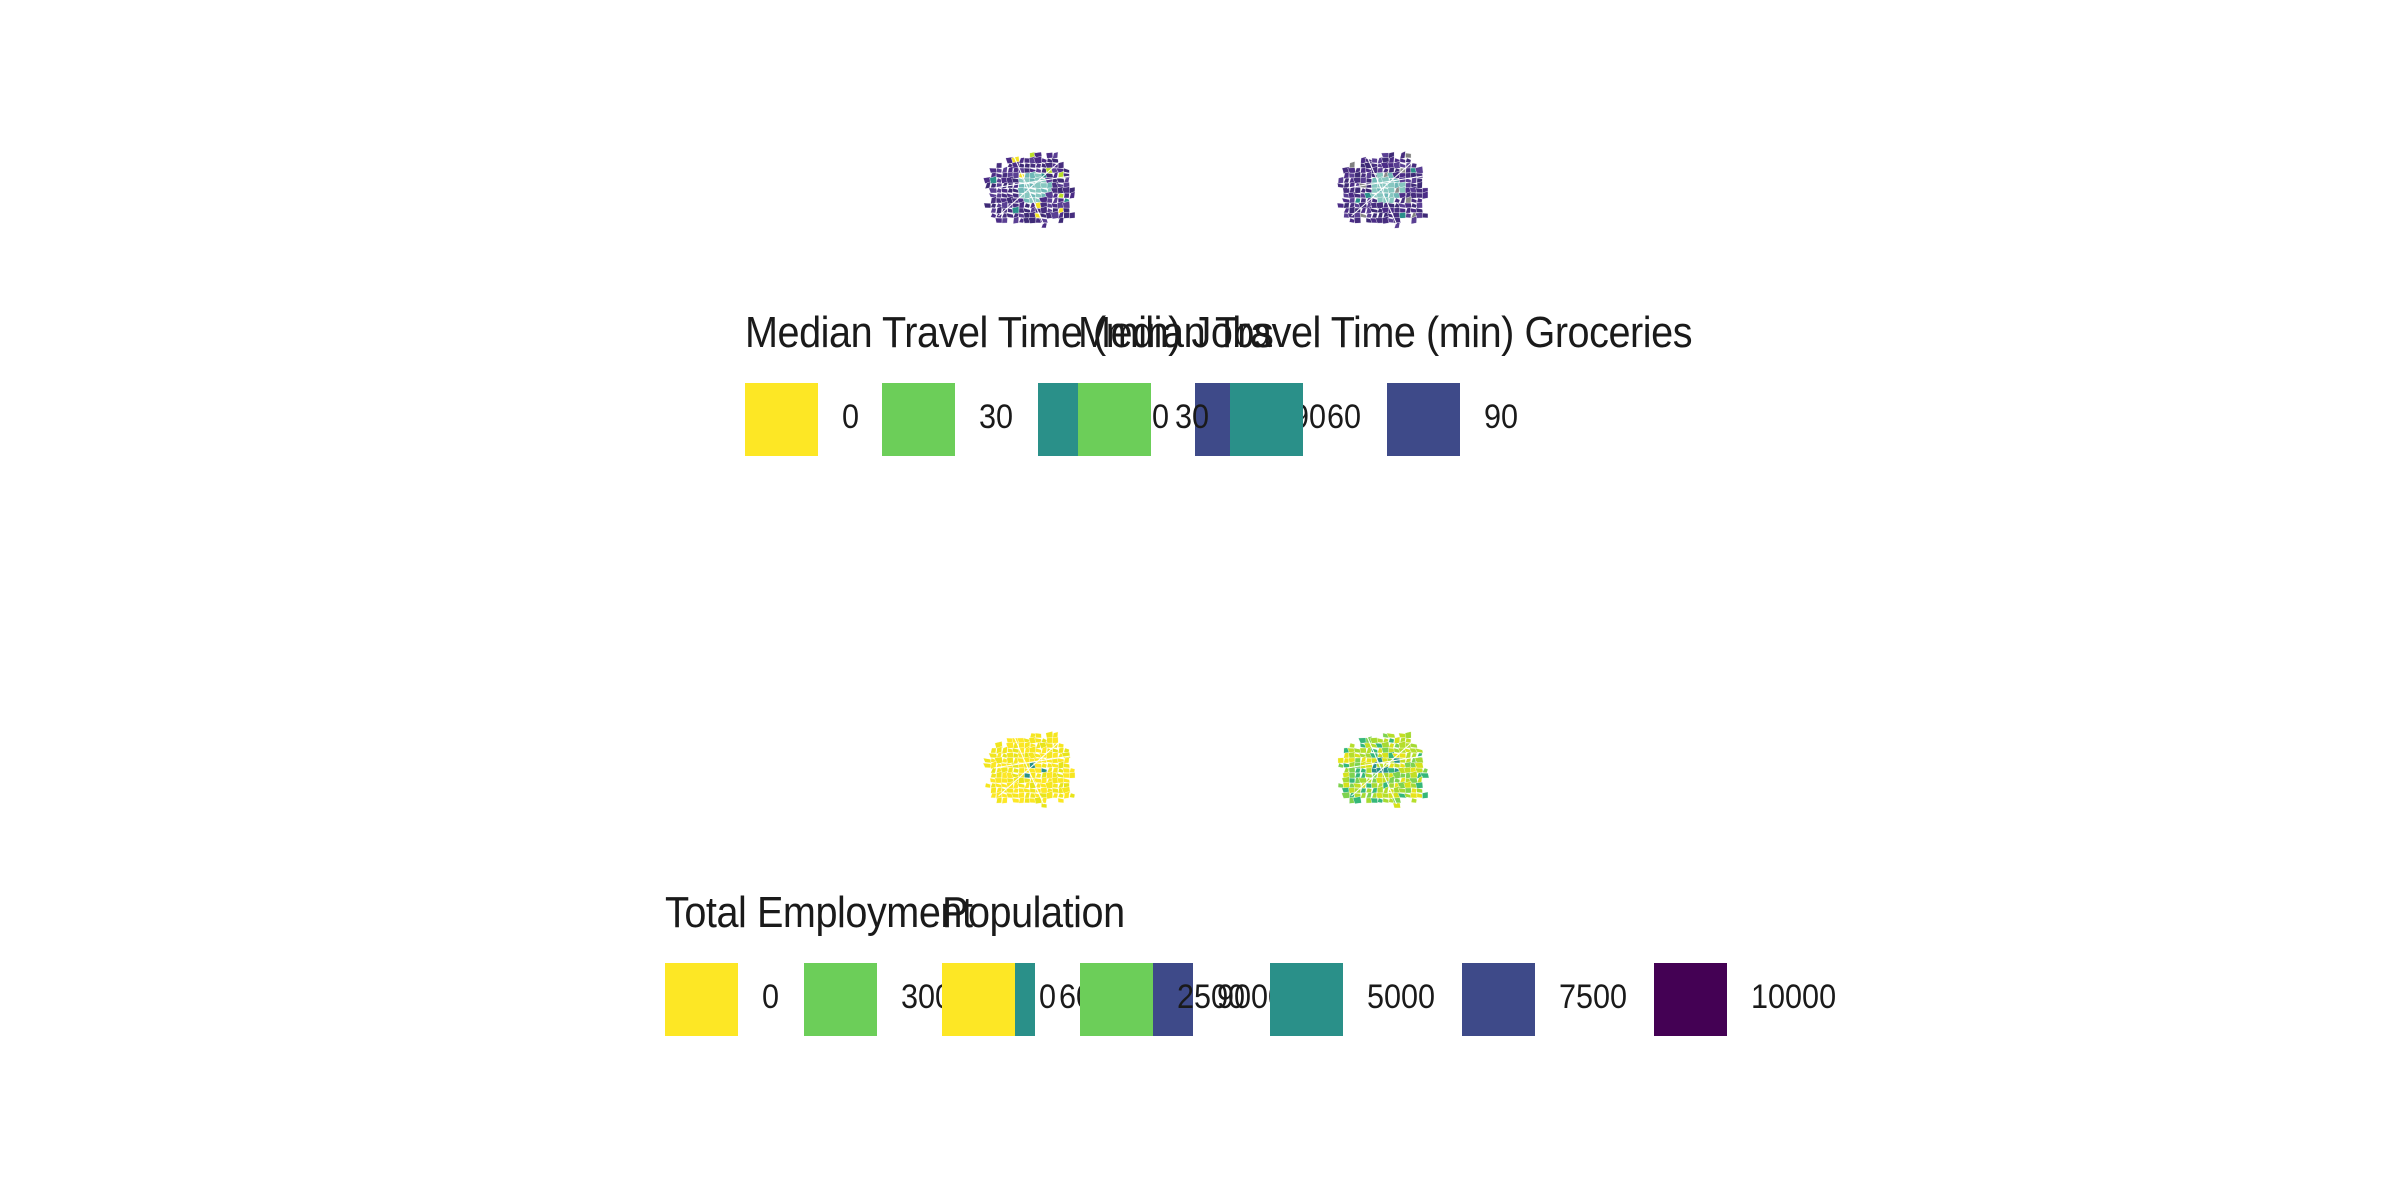 This screenshot has width=2400, height=1200. What do you see at coordinates (1033, 912) in the screenshot?
I see `legend-title: Population` at bounding box center [1033, 912].